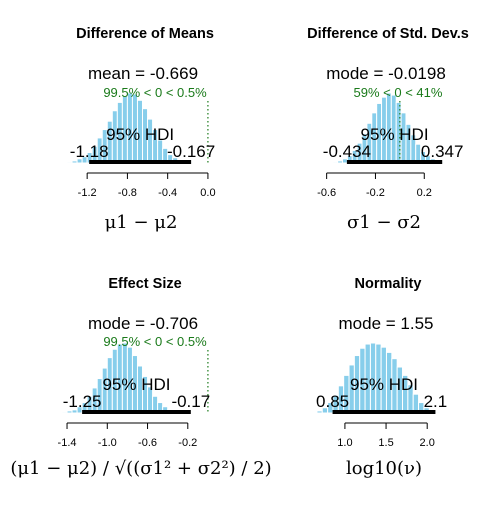  What do you see at coordinates (388, 34) in the screenshot?
I see `panel-title: Difference of Std. Dev.s` at bounding box center [388, 34].